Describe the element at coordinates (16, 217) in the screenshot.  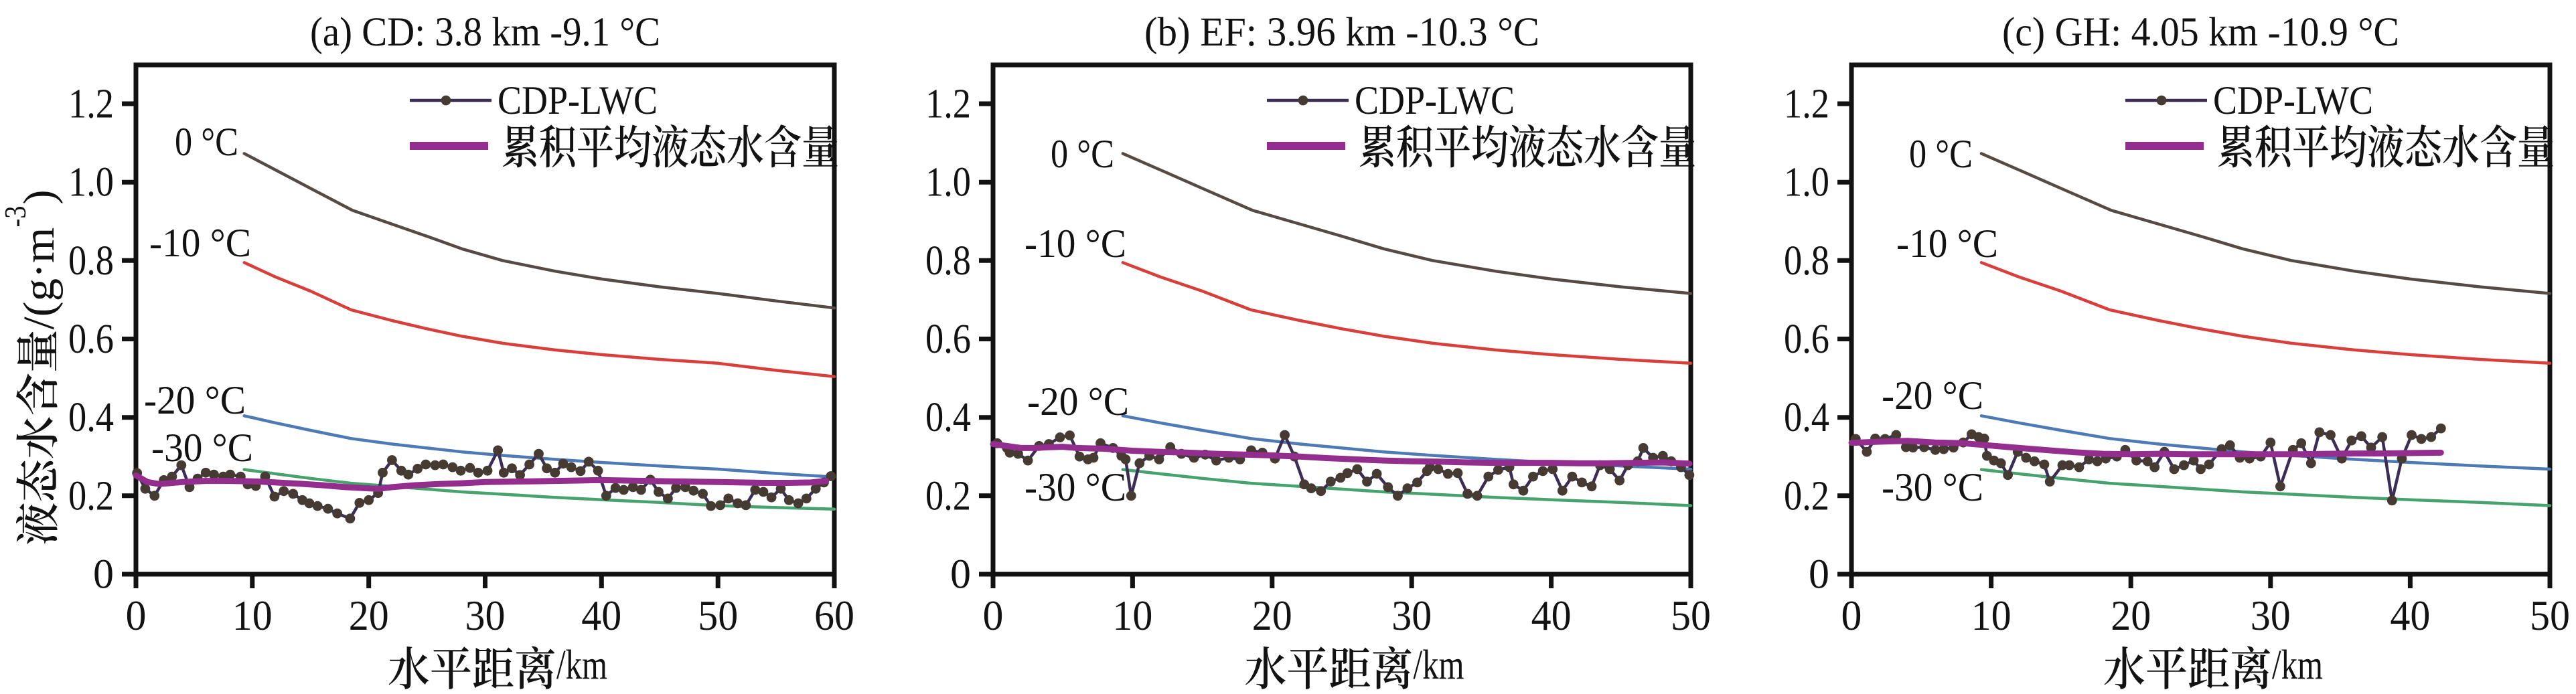
I see `svg-text: -3` at that location.